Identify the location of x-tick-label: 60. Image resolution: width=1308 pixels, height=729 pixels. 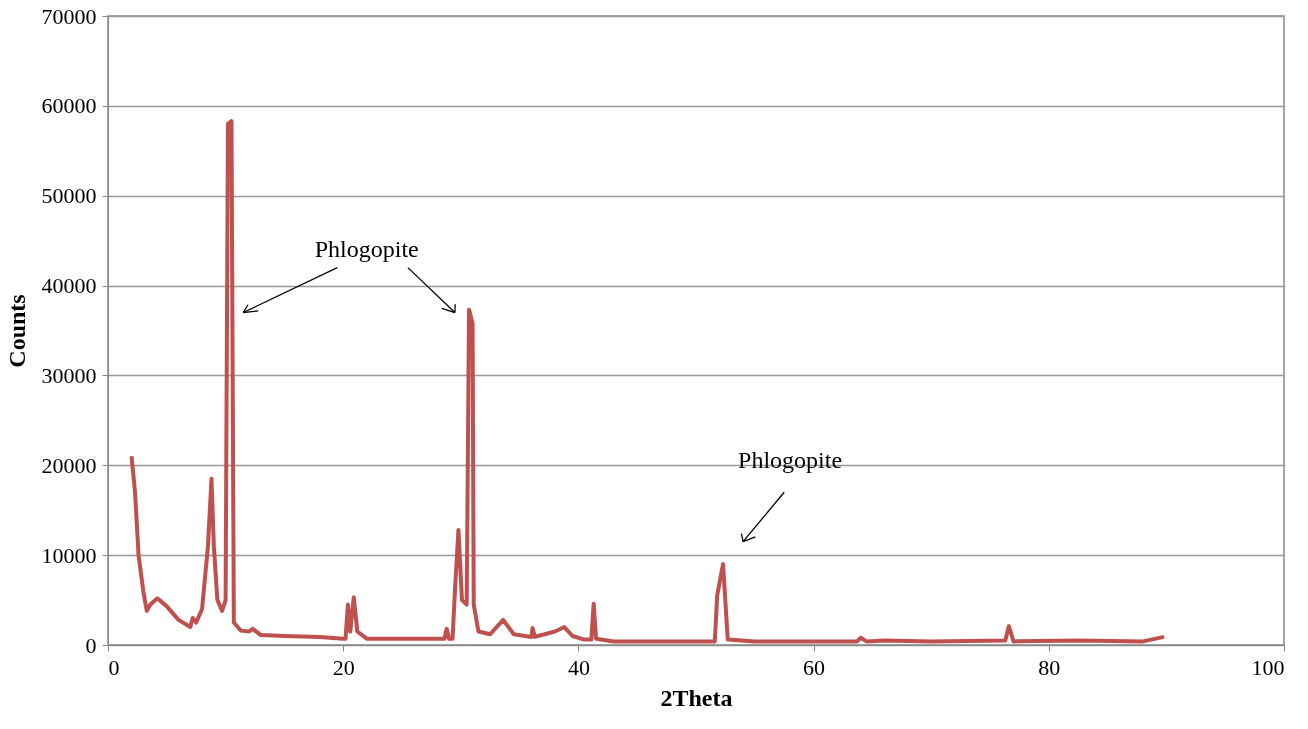
(814, 667).